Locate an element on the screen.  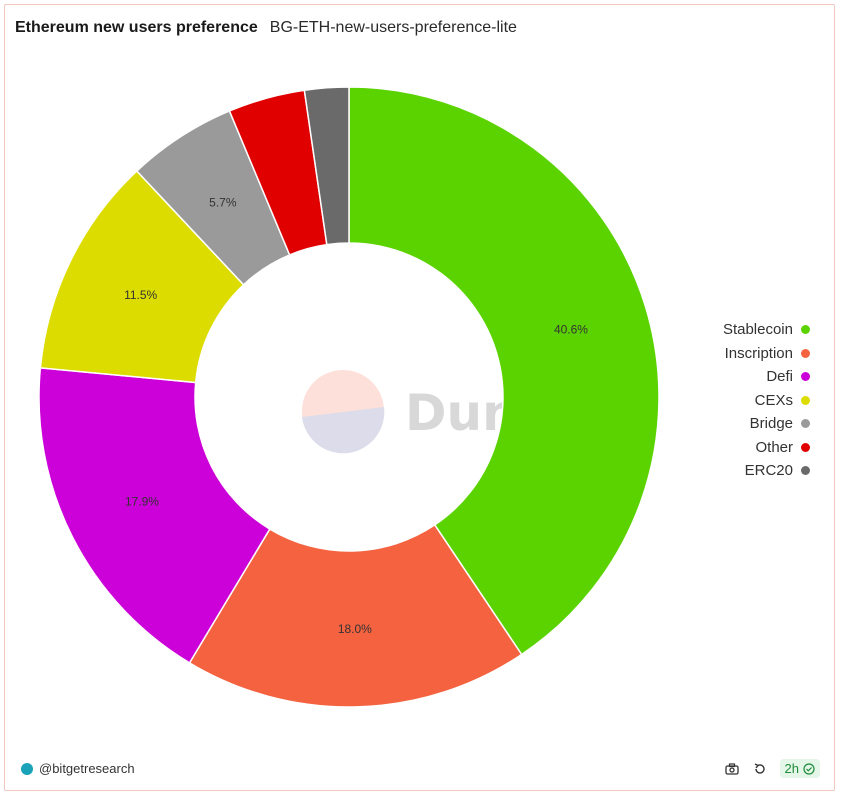
data-label-stablecoin: 40.6% is located at coordinates (571, 329).